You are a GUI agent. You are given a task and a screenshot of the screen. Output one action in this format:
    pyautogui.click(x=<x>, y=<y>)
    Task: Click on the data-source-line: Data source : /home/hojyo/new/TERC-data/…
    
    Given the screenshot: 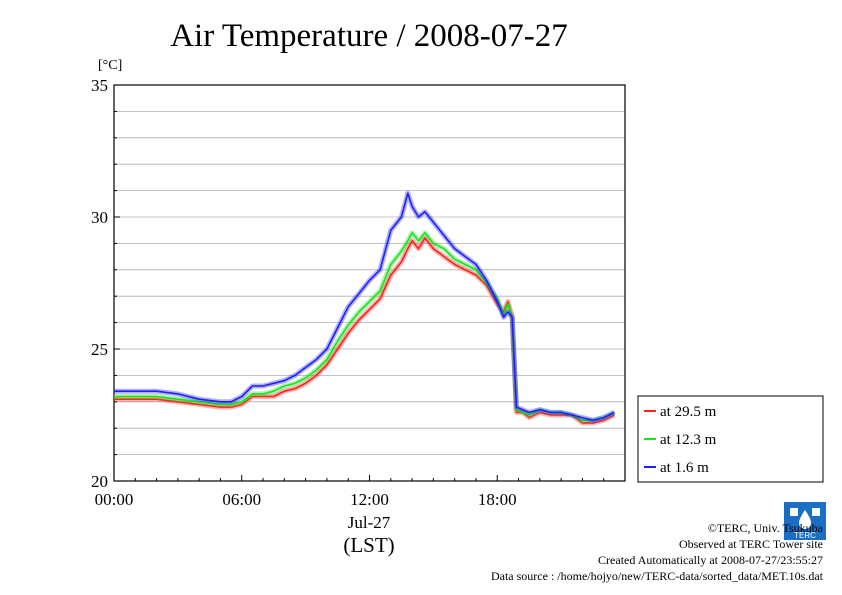 What is the action you would take?
    pyautogui.click(x=656, y=576)
    